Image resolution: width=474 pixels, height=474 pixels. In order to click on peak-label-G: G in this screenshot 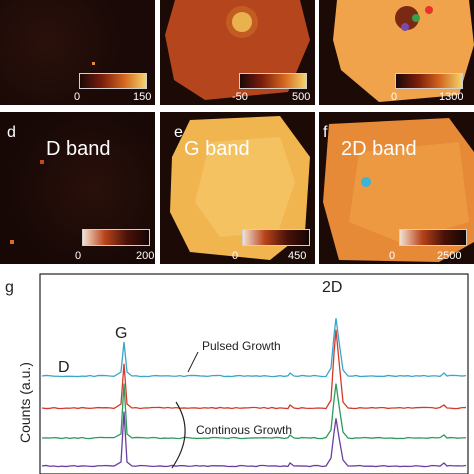, I will do `click(121, 333)`.